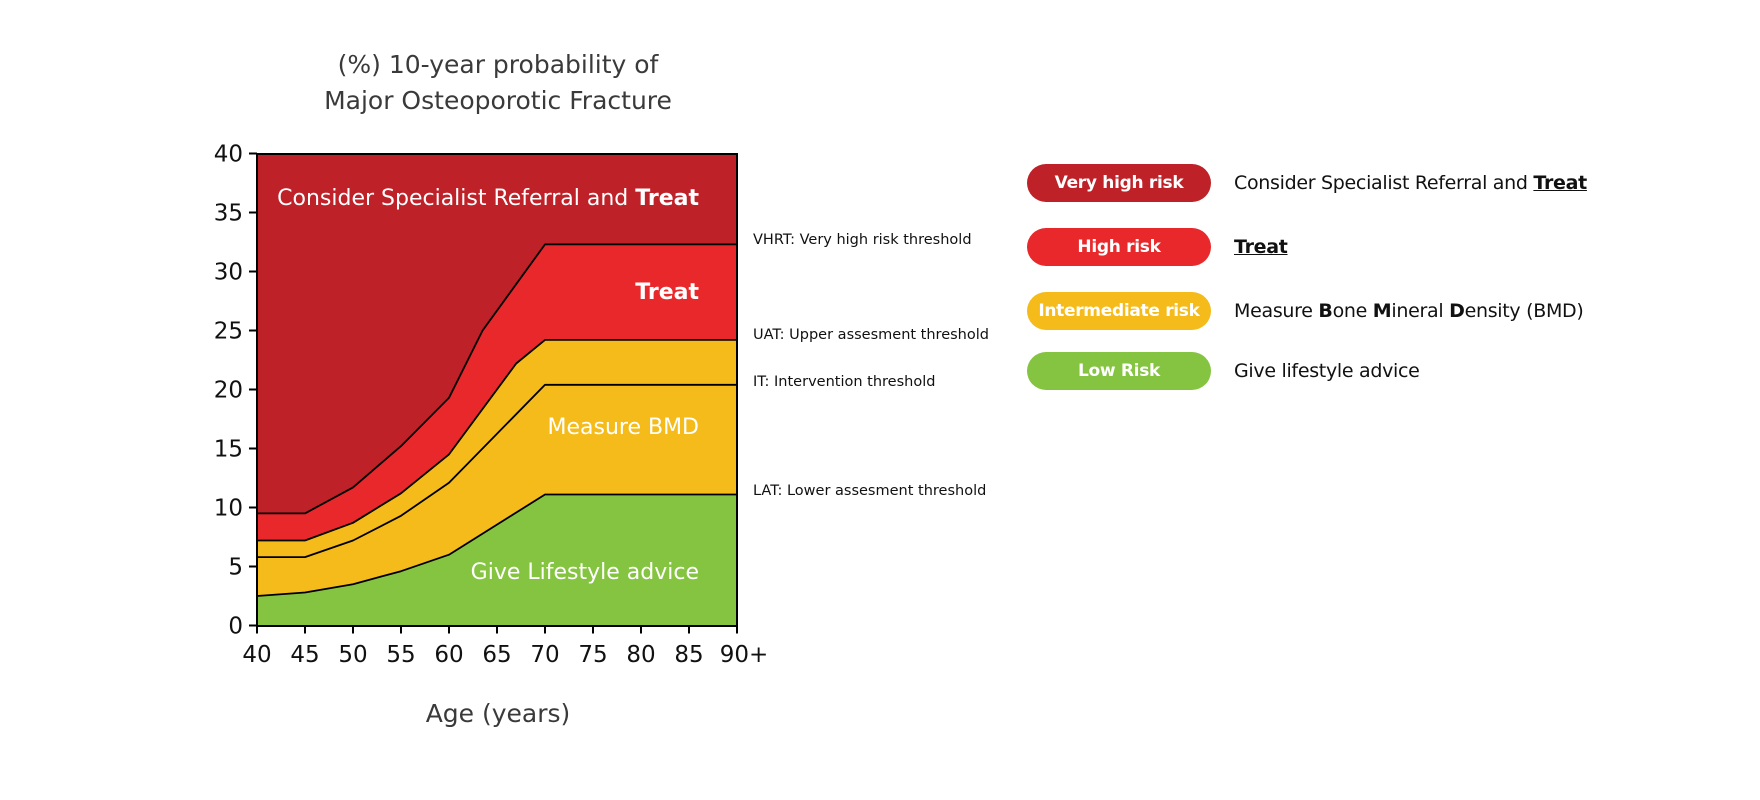  Describe the element at coordinates (498, 100) in the screenshot. I see `chart-title-line-2: Major Osteoporotic Fracture` at that location.